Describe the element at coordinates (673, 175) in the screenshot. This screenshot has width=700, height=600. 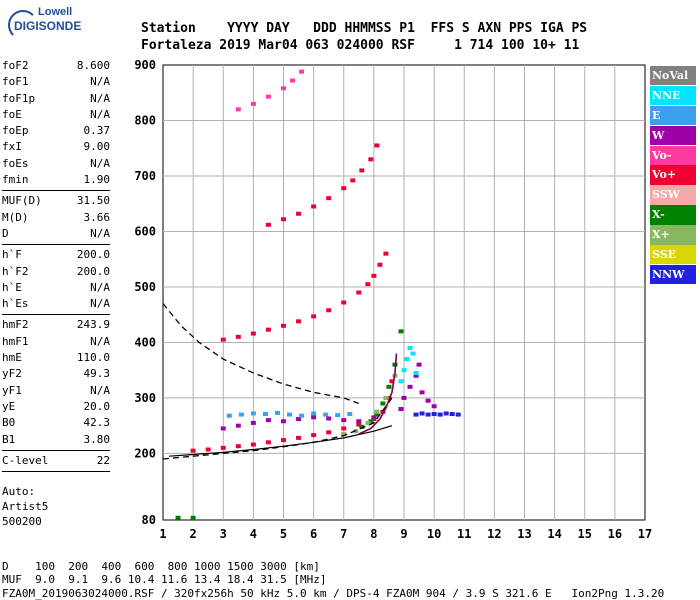
I see `legend-item: Vo+` at that location.